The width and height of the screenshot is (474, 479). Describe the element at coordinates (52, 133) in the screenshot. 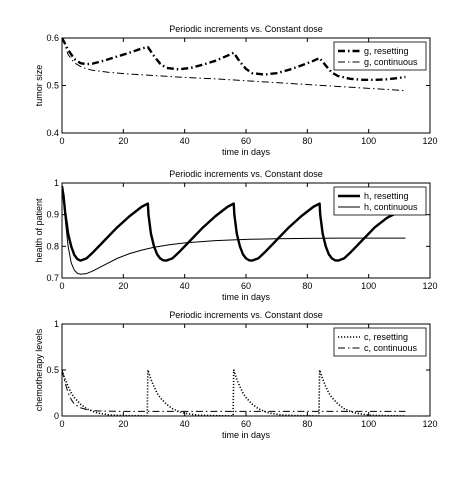

I see `y-tick-label: 0.4` at that location.